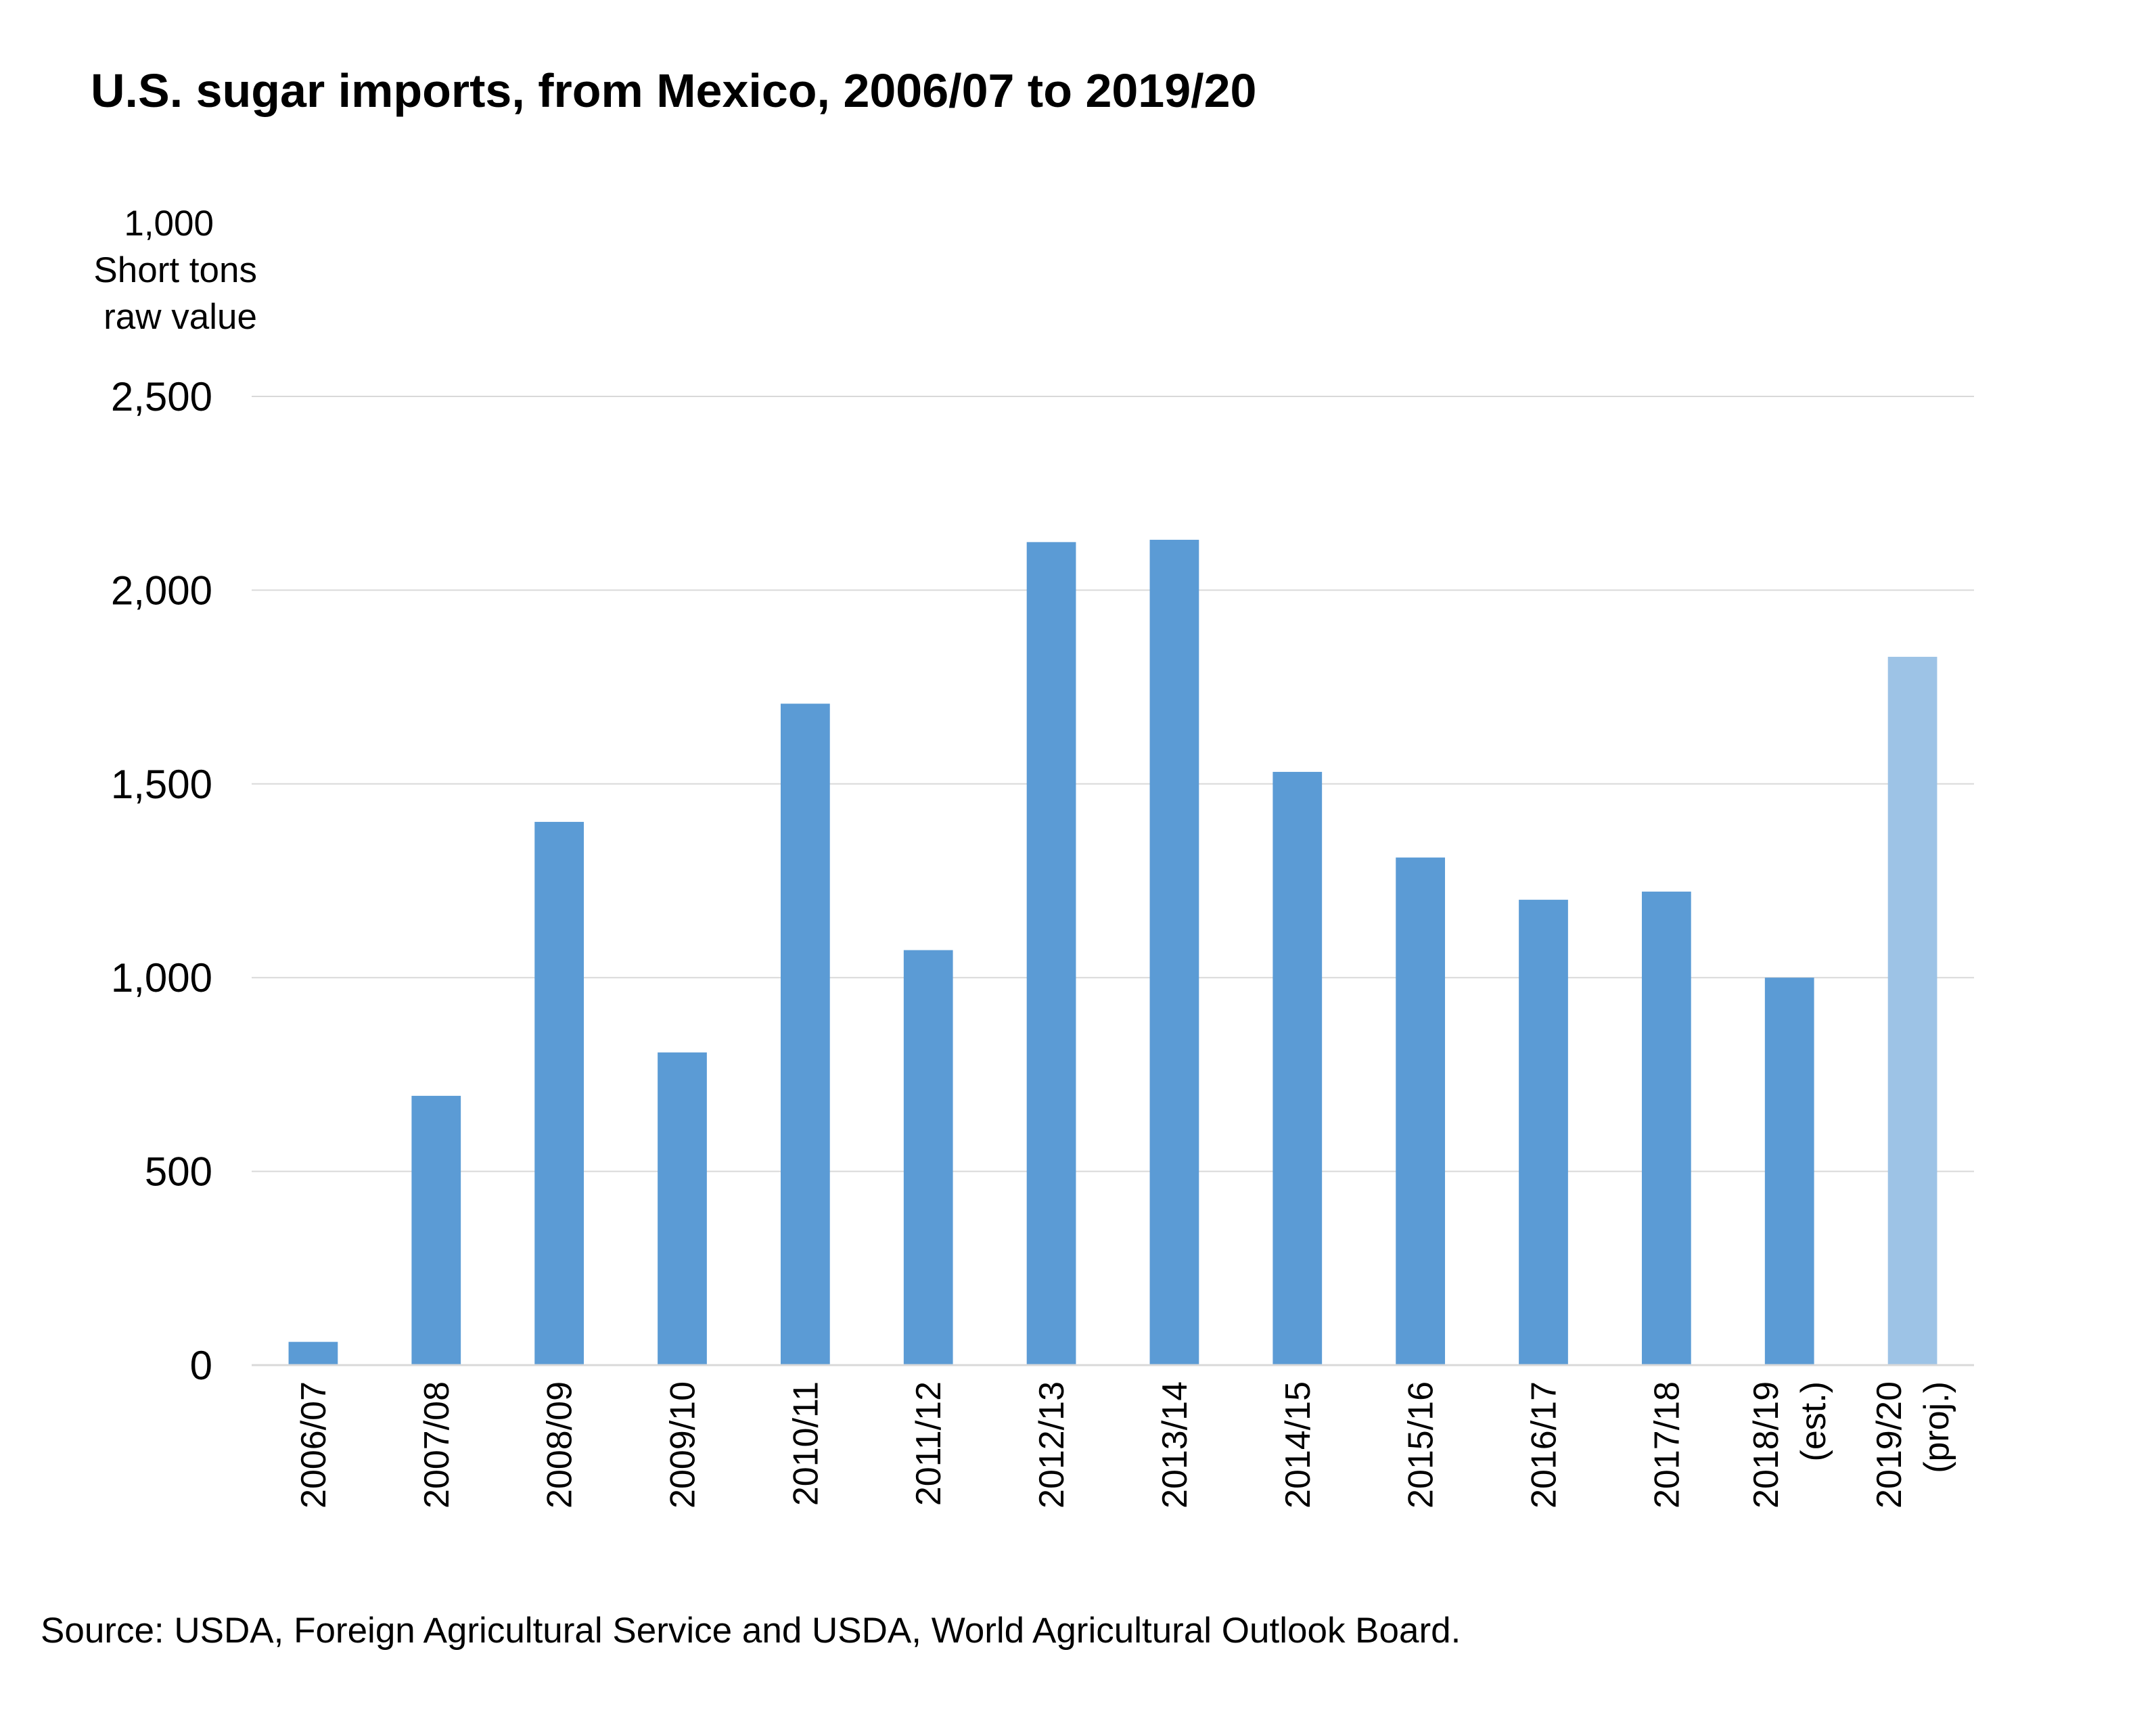 The image size is (2156, 1725). What do you see at coordinates (437, 1445) in the screenshot?
I see `x-tick-label: 2007/08` at bounding box center [437, 1445].